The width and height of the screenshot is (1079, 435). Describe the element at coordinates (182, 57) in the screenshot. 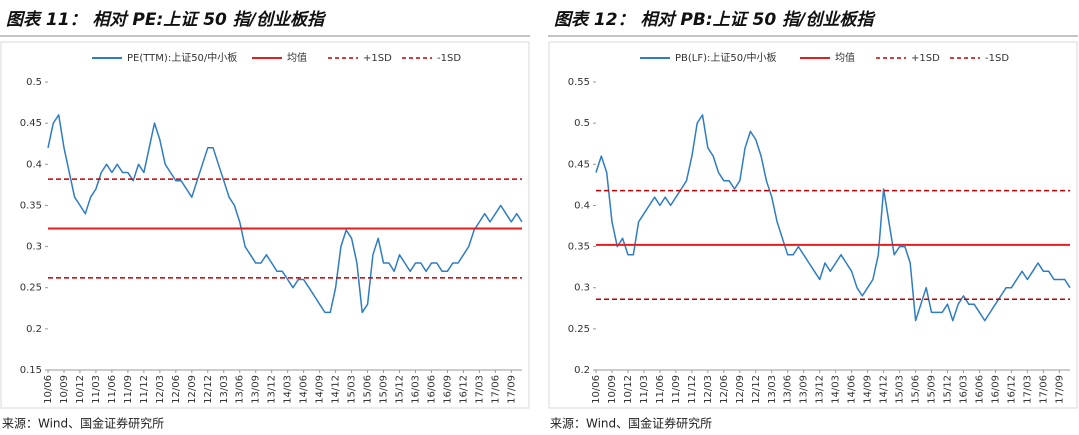

I see `legend-label: PE(TTM):上证50/中小板` at that location.